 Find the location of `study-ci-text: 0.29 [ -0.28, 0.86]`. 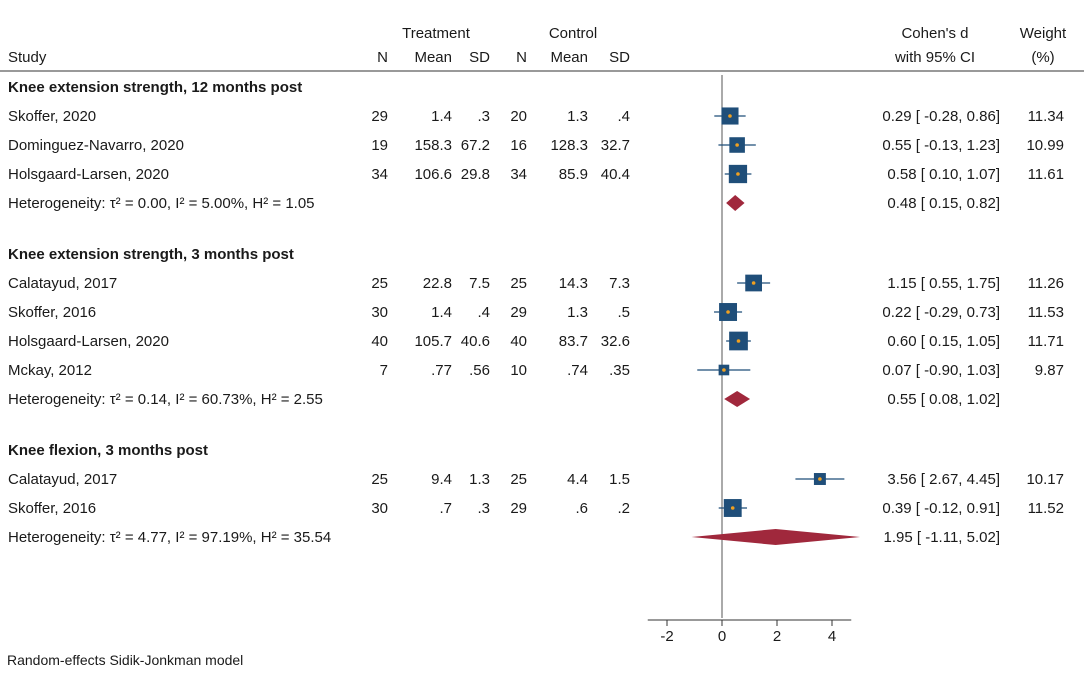

study-ci-text: 0.29 [ -0.28, 0.86] is located at coordinates (941, 116).